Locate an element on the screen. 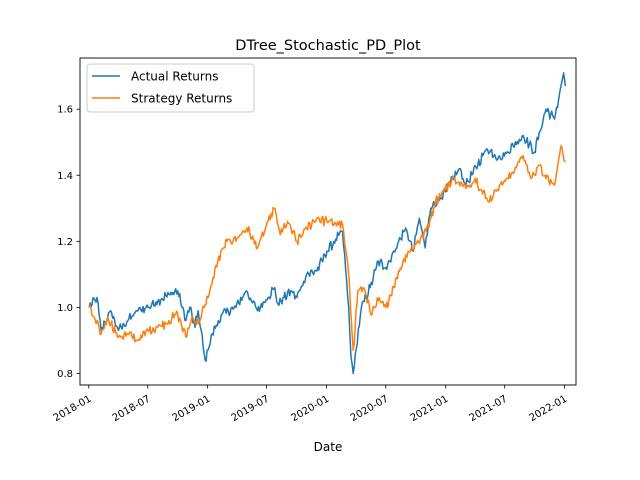 This screenshot has width=640, height=480. y-tick-label: 1.4 is located at coordinates (65, 176).